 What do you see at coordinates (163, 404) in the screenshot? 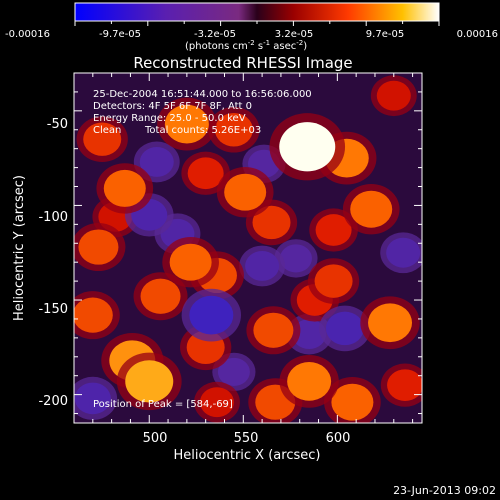
I see `annotation-peak-position: Position of Peak = [584,-69]` at bounding box center [163, 404].